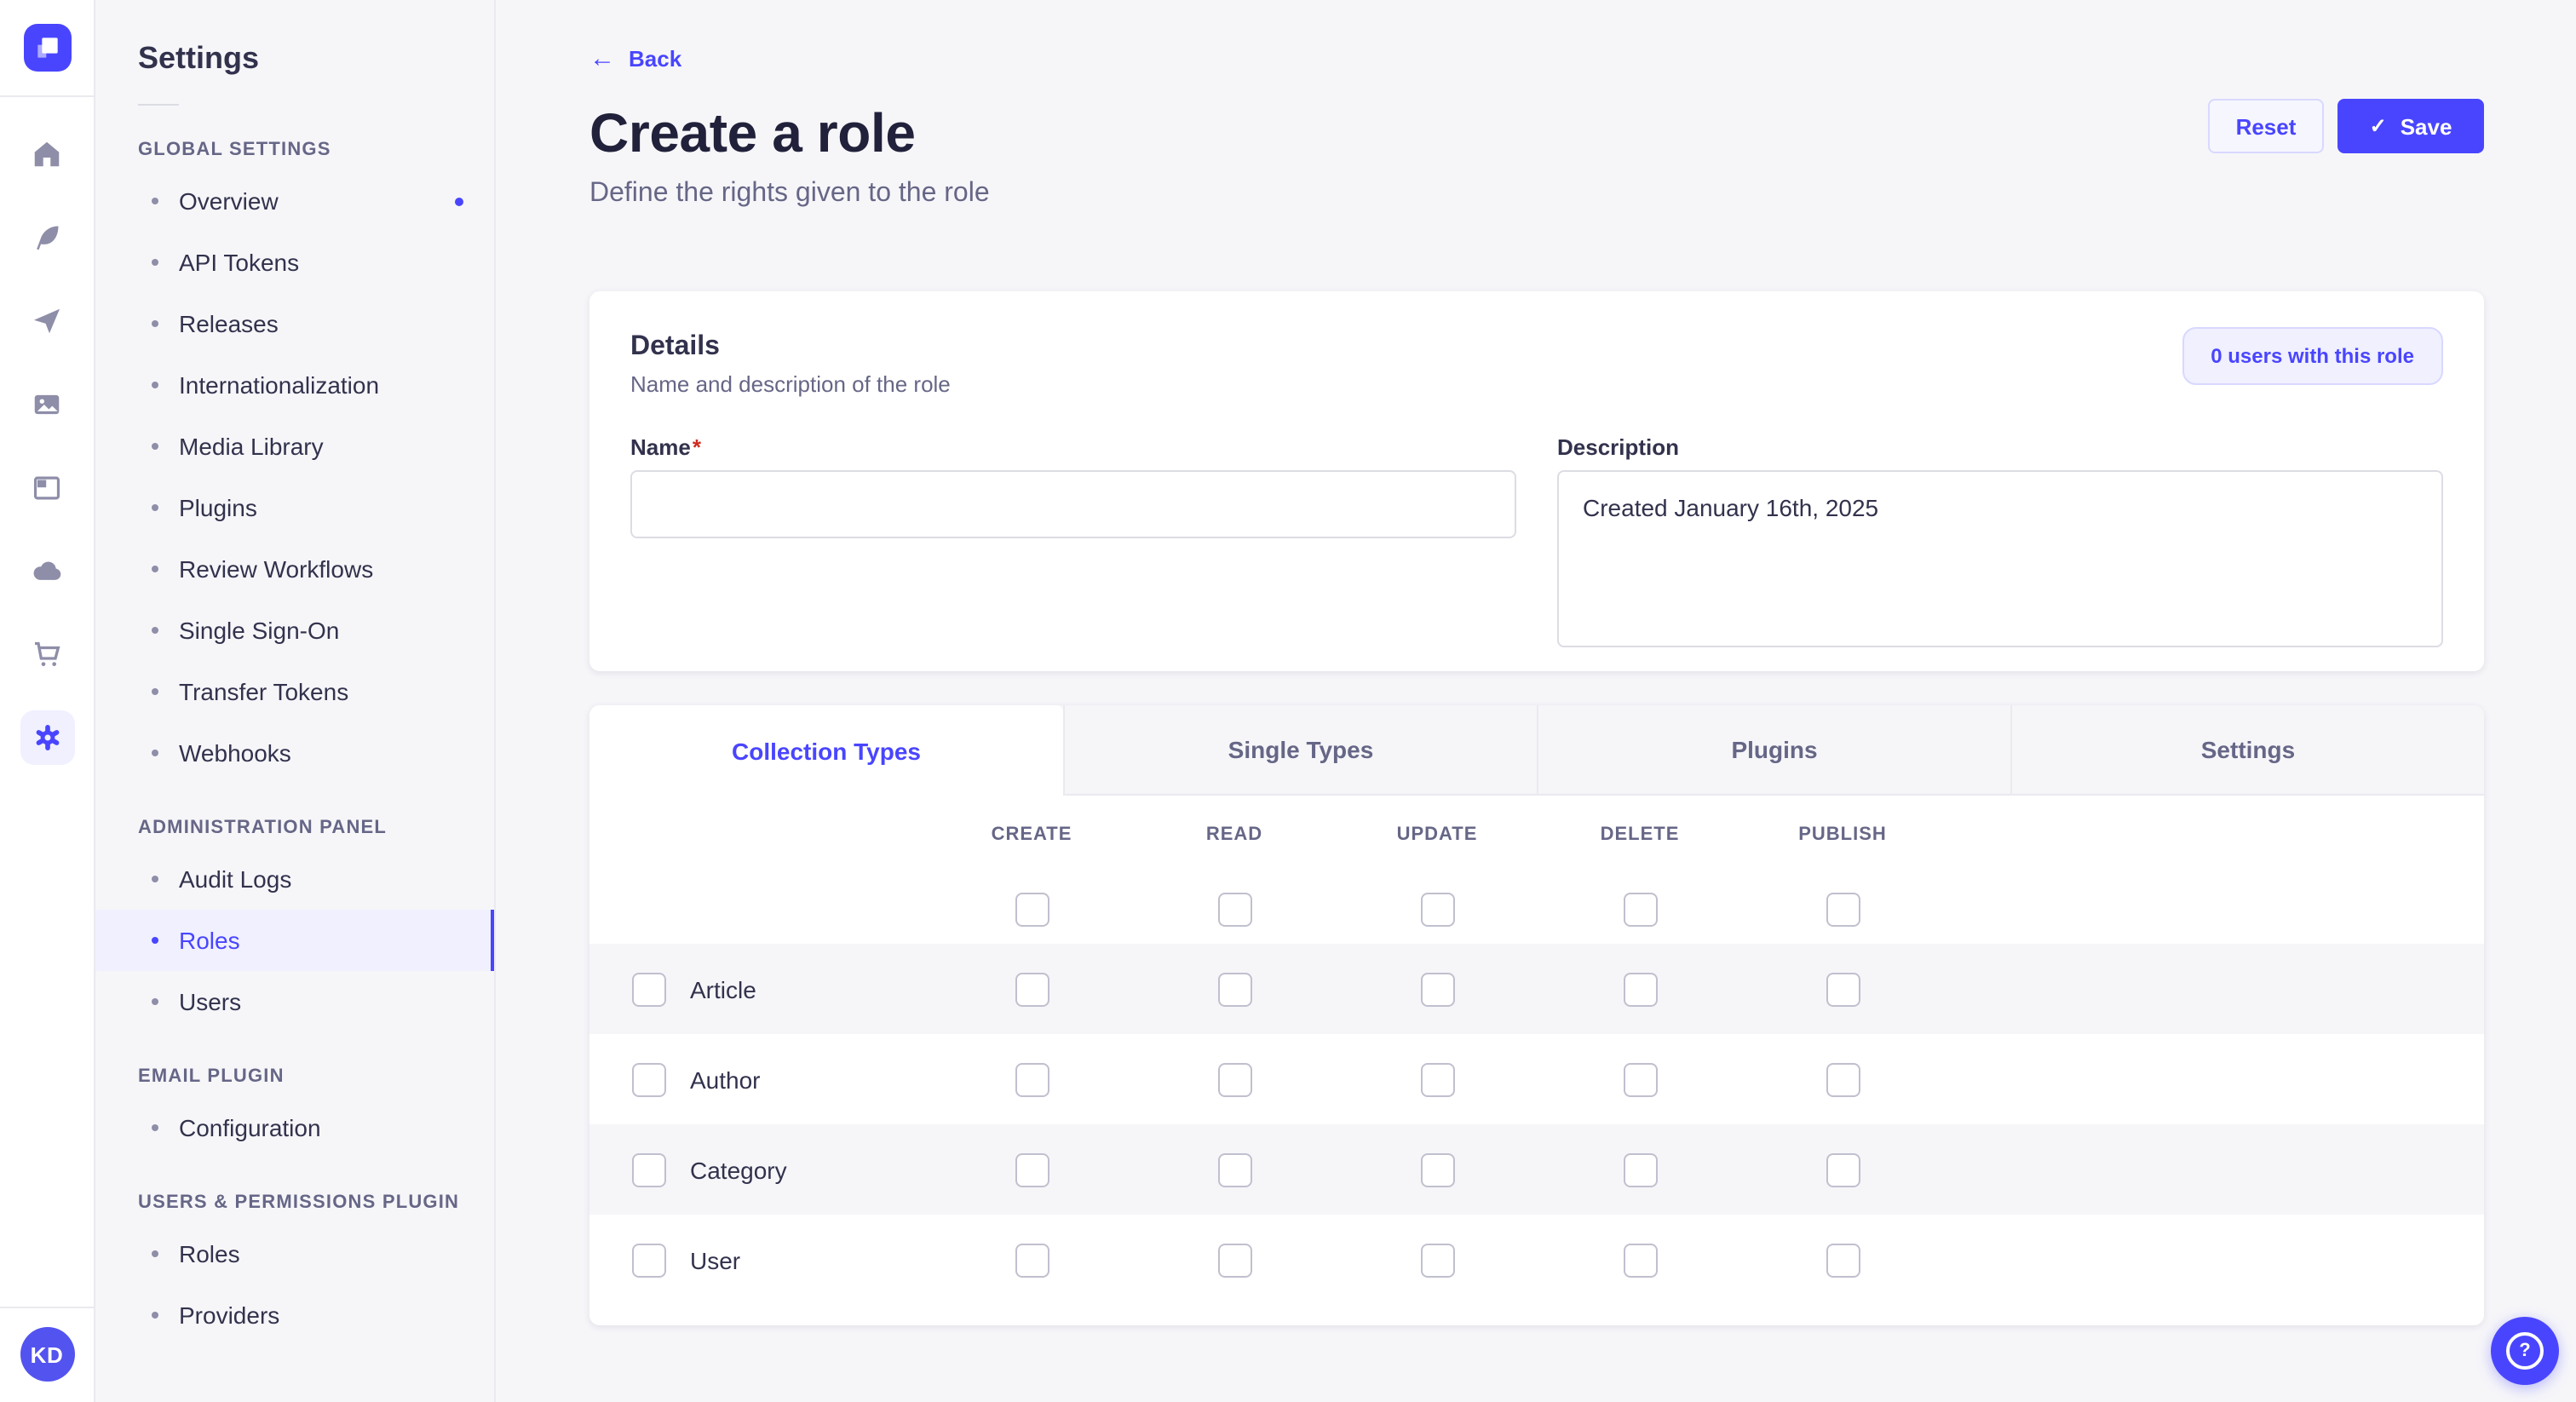  Describe the element at coordinates (459, 201) in the screenshot. I see `notification-dot-icon` at that location.